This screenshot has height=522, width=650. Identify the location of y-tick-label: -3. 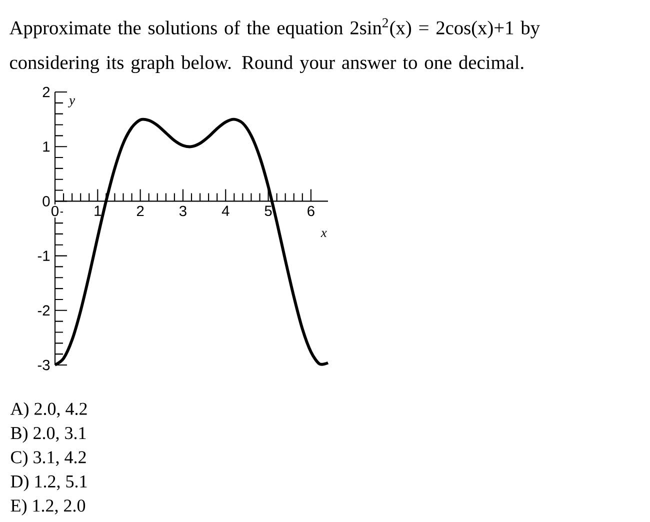
(44, 365).